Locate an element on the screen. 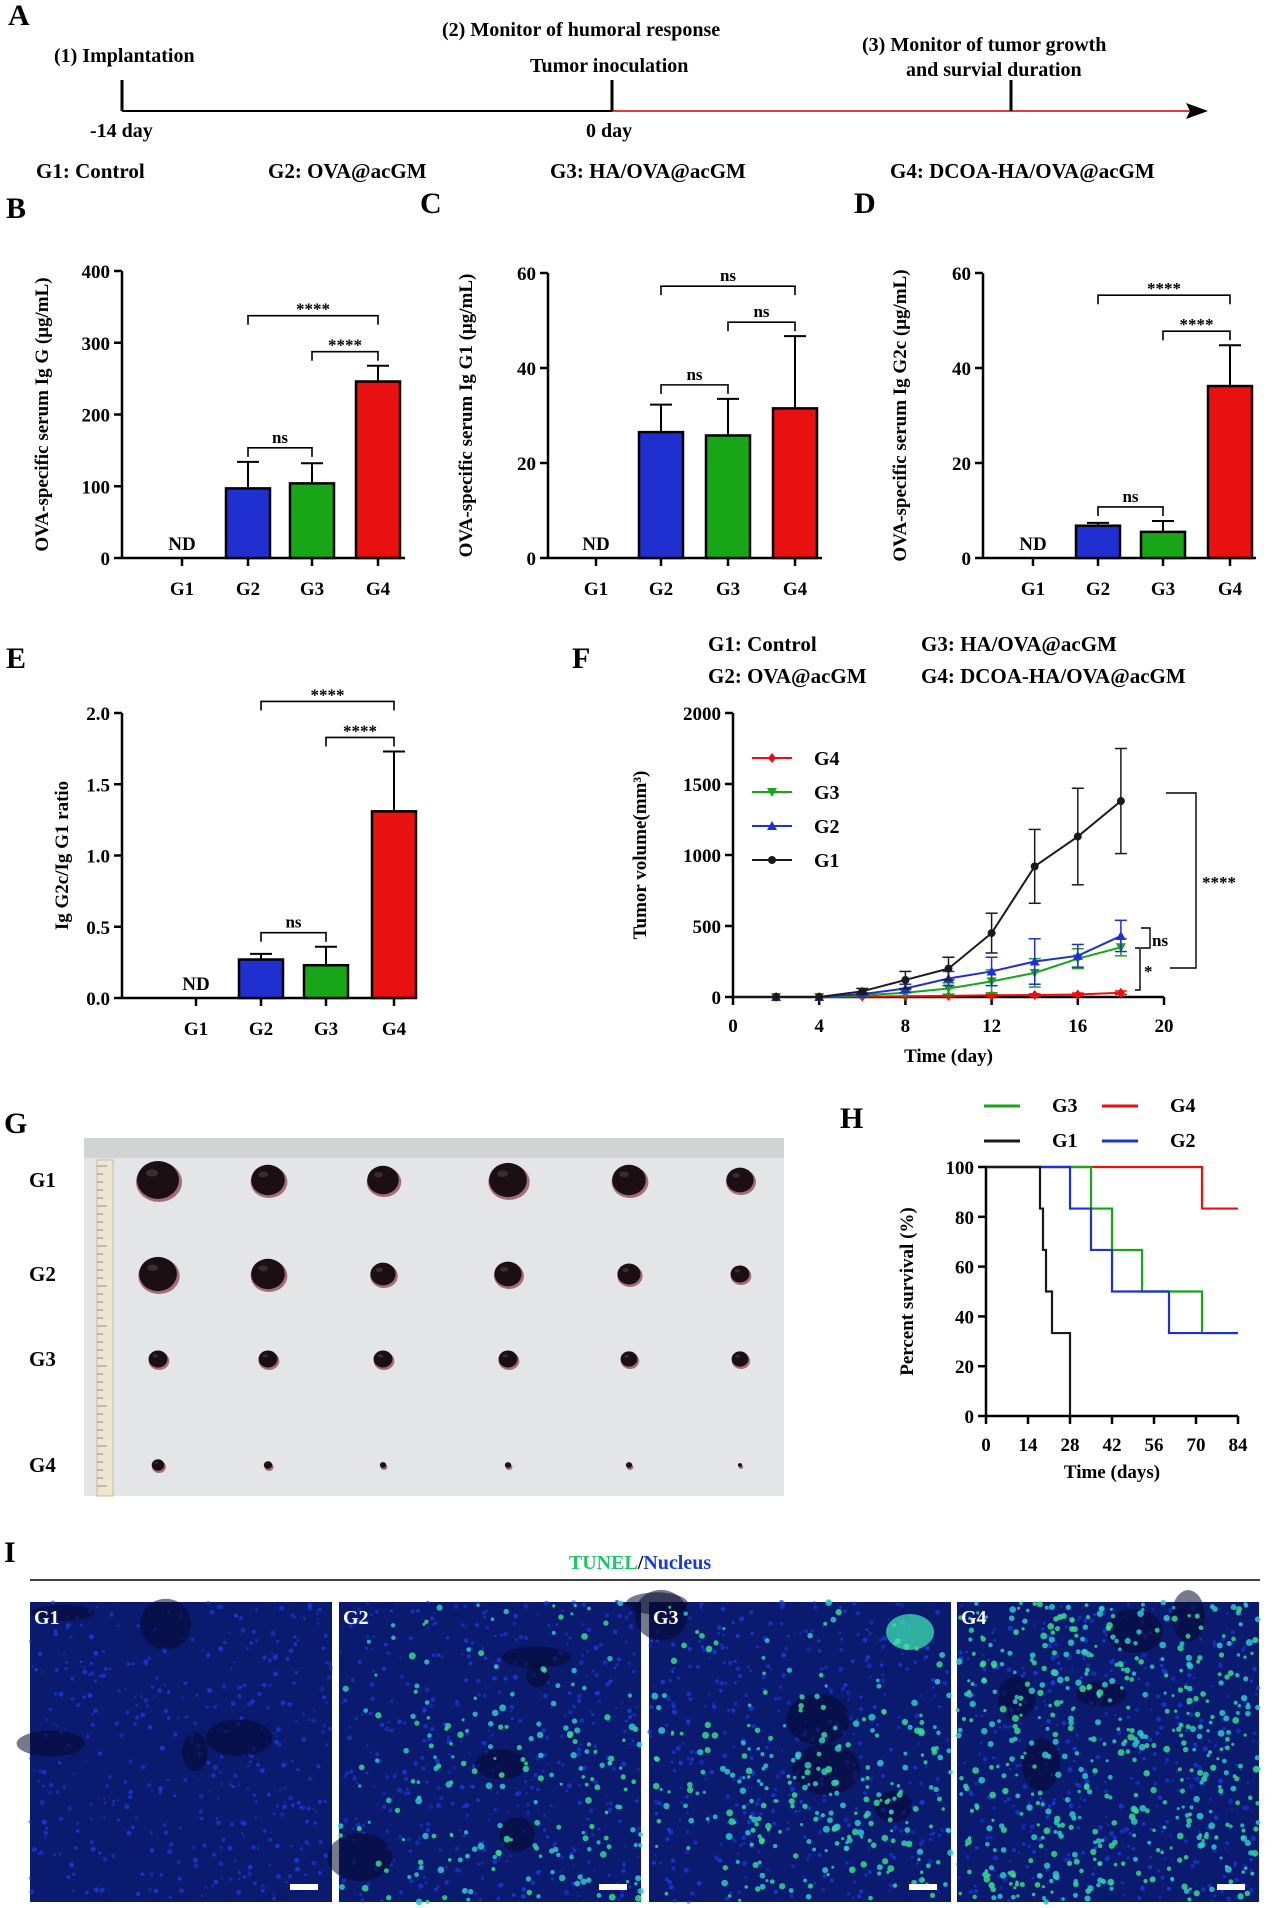 This screenshot has width=1280, height=1908. f-point-g3 is located at coordinates (948, 989).